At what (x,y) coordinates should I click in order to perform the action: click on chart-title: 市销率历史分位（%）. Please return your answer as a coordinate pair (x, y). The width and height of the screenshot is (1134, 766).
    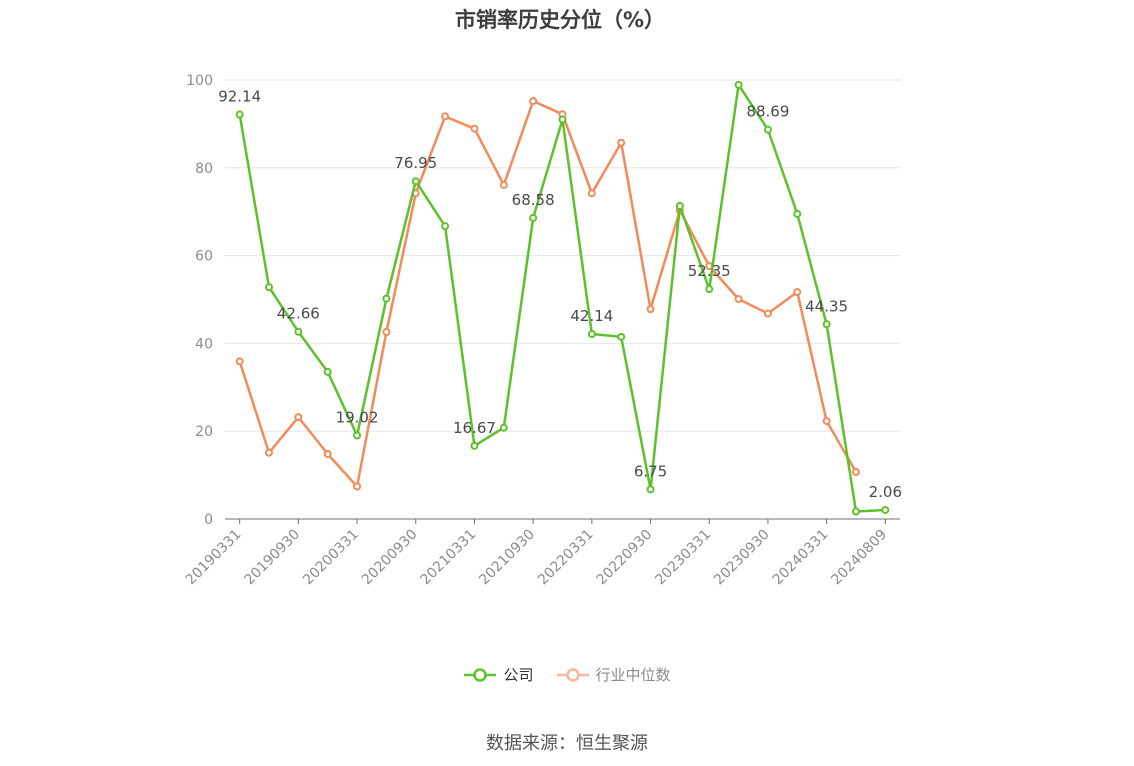
    Looking at the image, I should click on (560, 20).